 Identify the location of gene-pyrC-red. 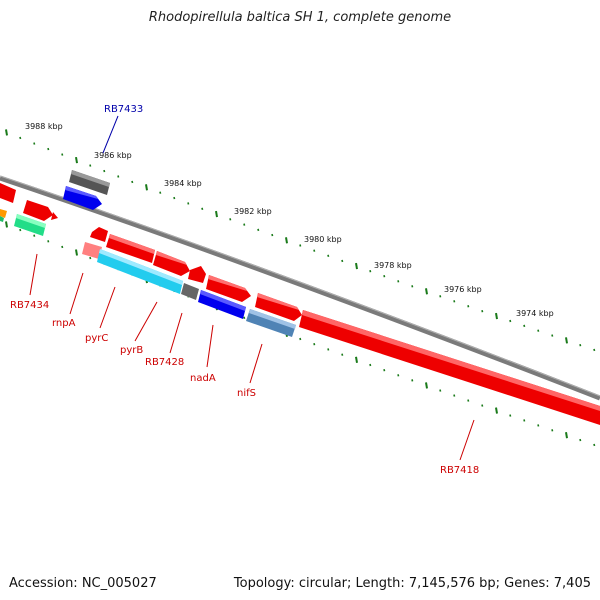
(130, 248).